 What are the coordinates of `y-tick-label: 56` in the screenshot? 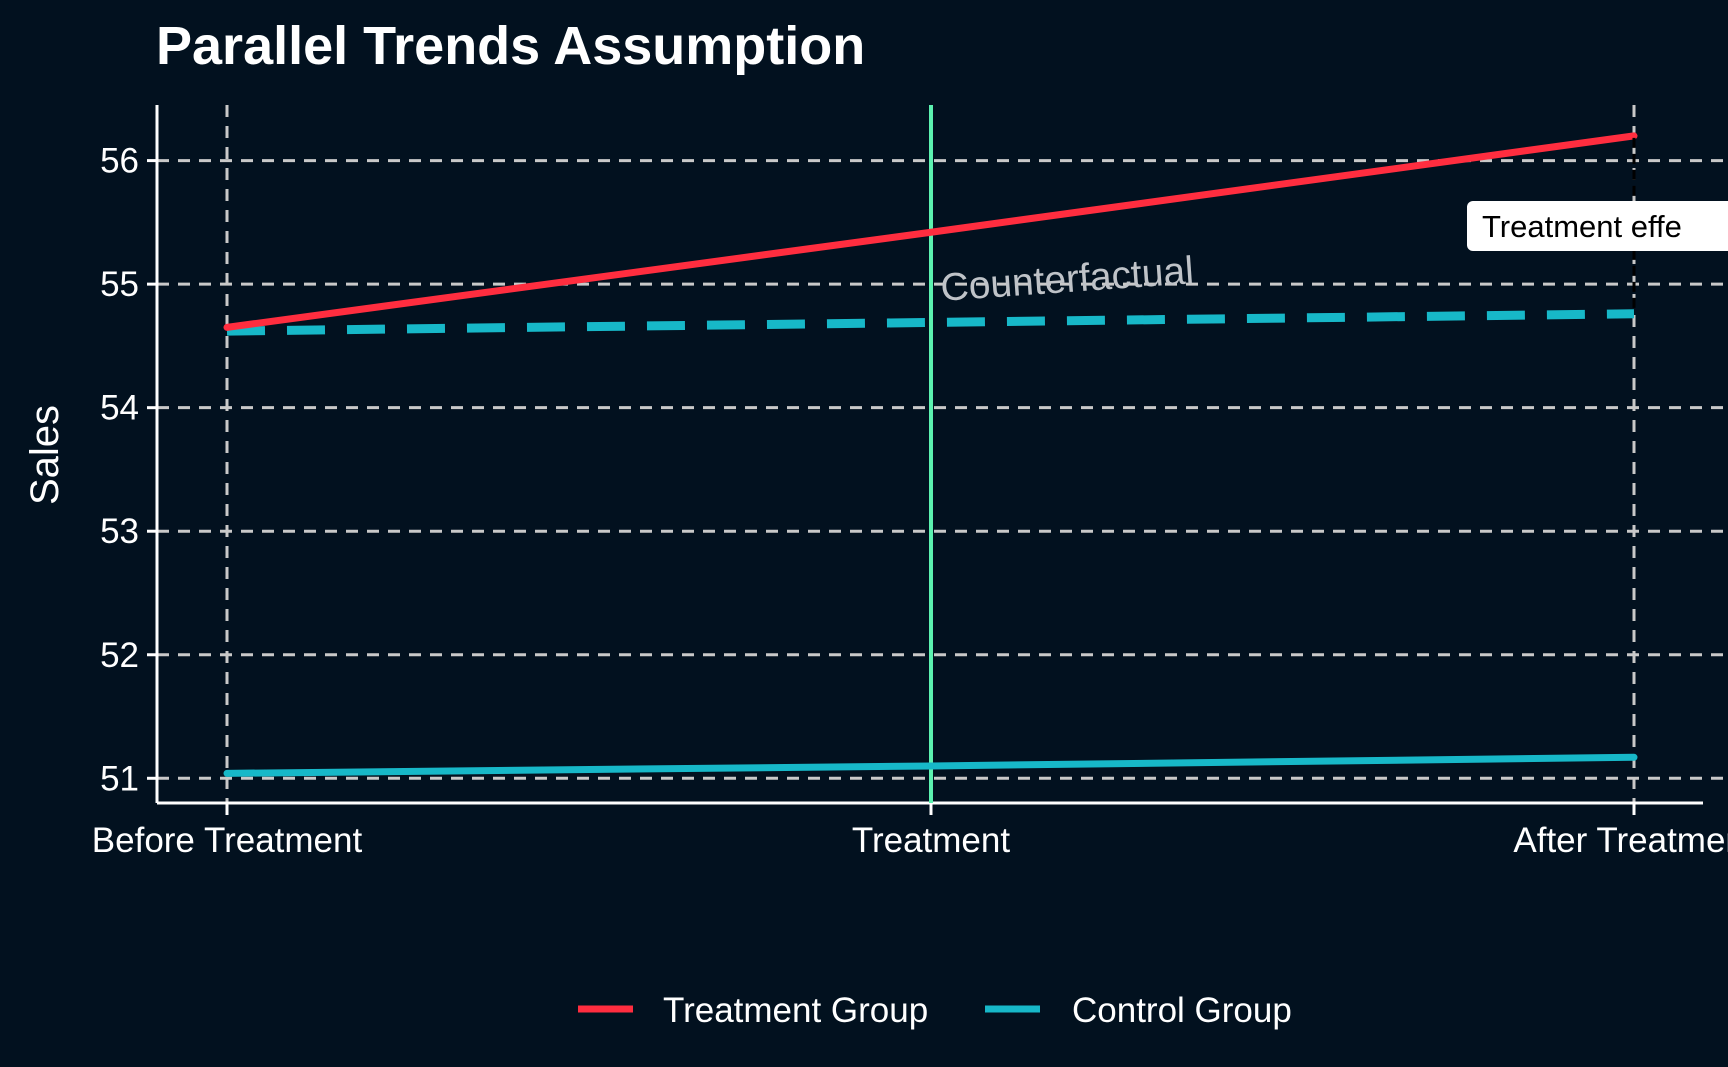 It's located at (119, 161).